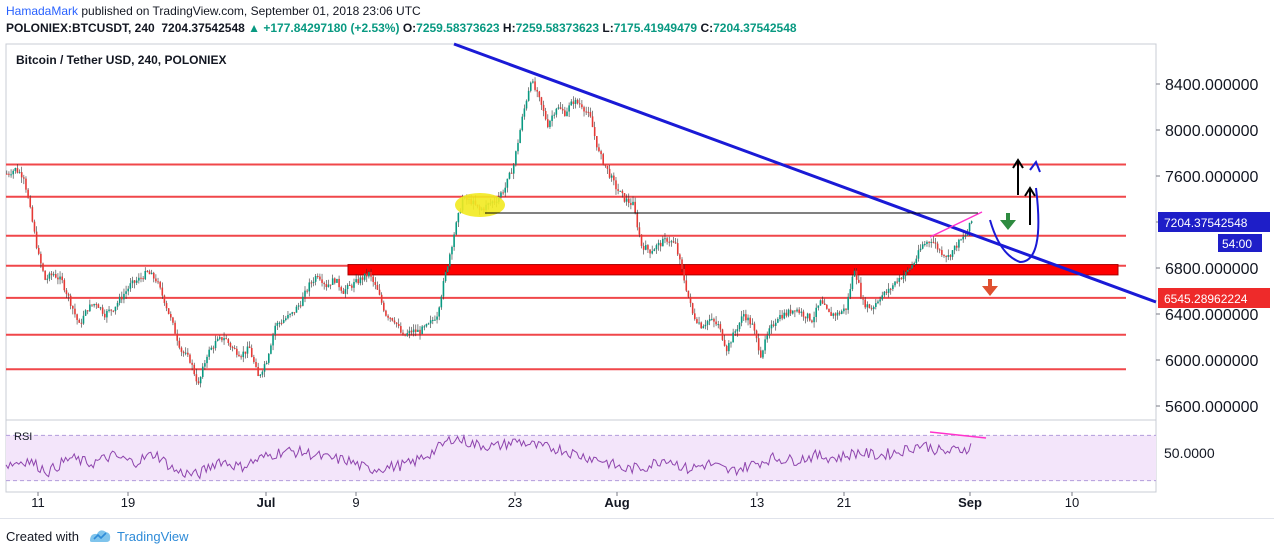 The width and height of the screenshot is (1274, 555). I want to click on x-tick-label: 10, so click(1072, 502).